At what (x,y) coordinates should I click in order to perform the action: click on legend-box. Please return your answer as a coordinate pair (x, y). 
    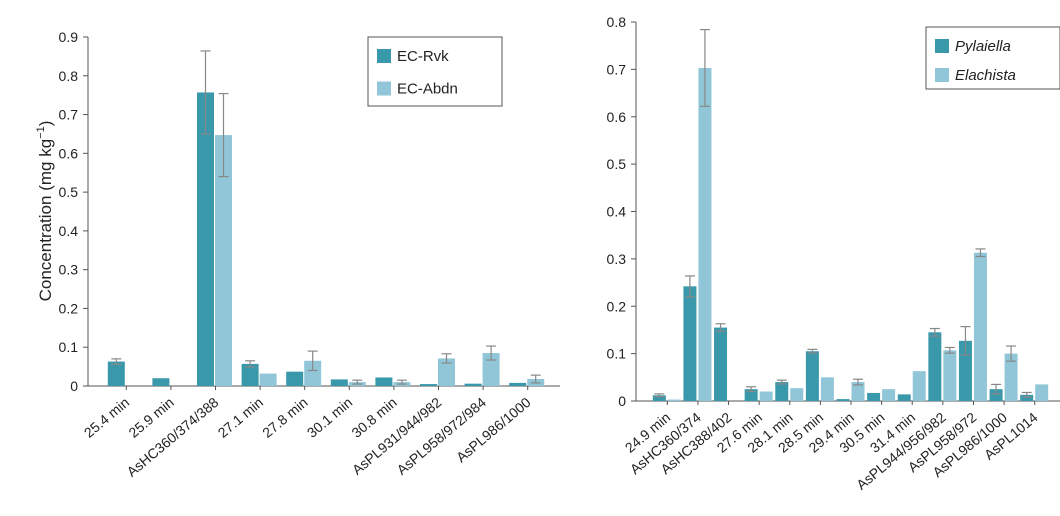
    Looking at the image, I should click on (435, 71).